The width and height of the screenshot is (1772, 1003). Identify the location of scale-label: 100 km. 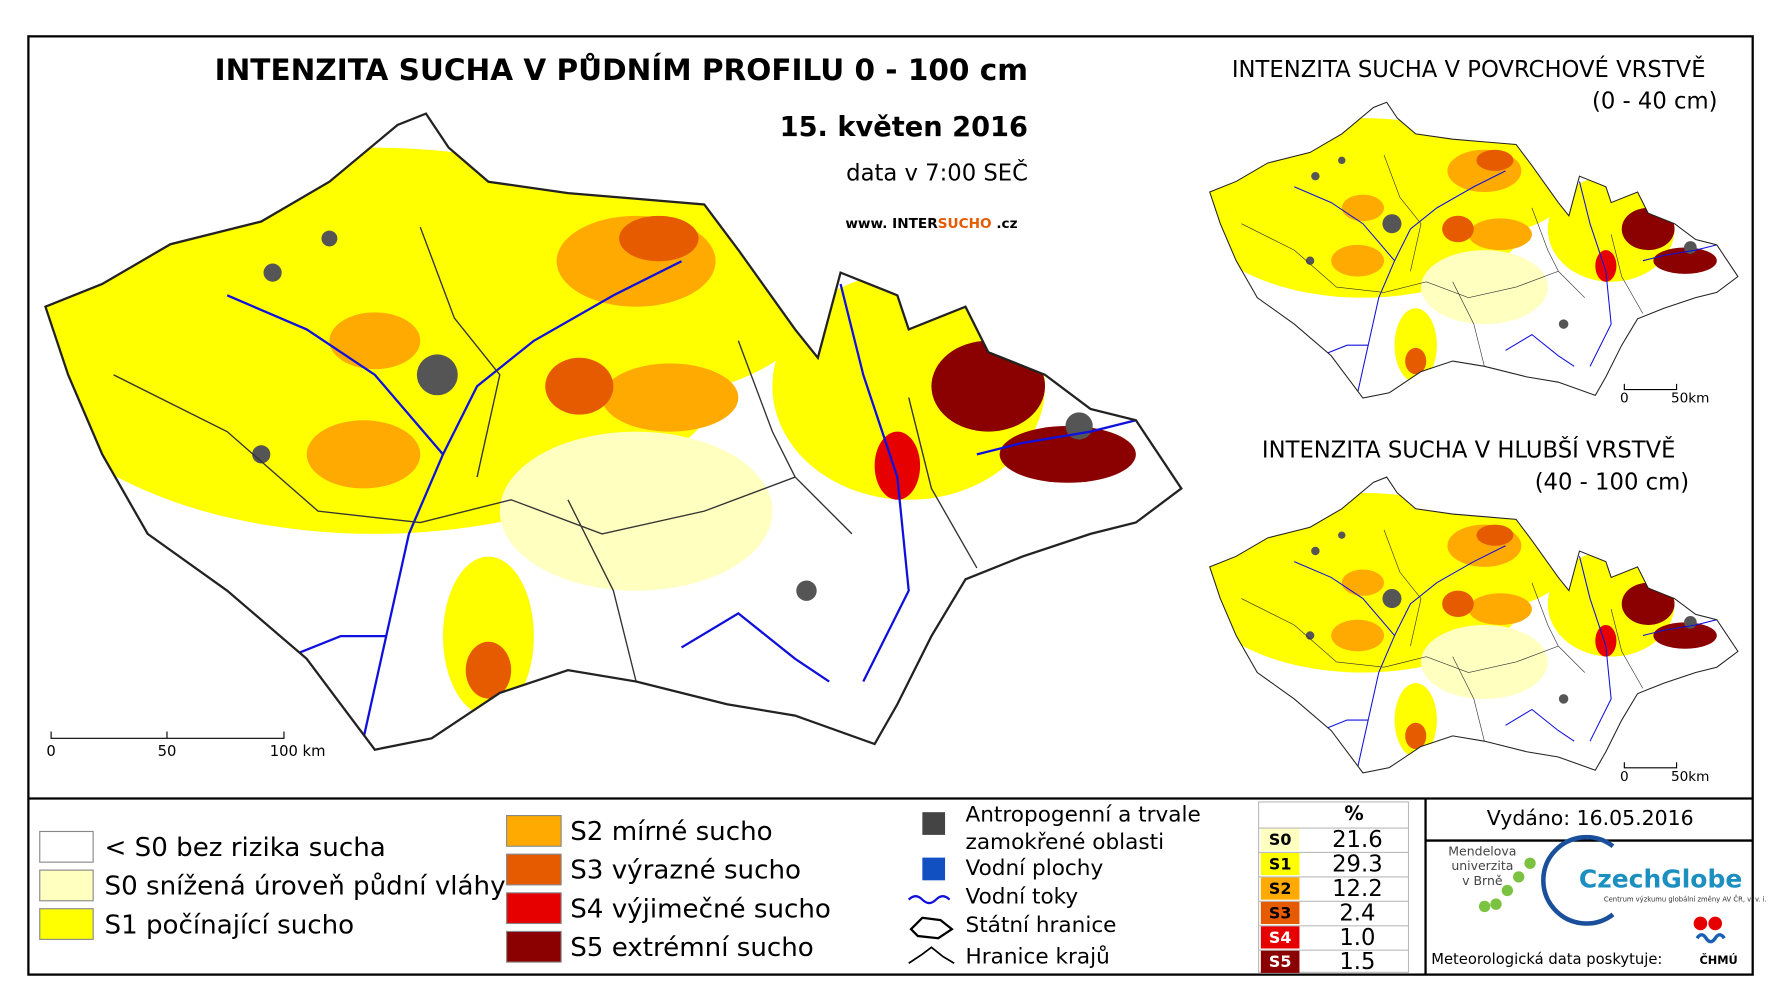
(298, 751).